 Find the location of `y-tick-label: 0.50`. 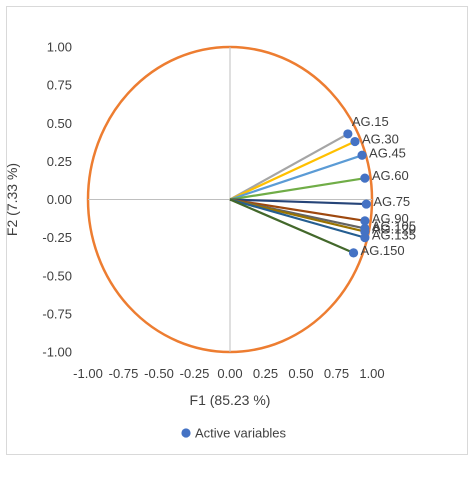

y-tick-label: 0.50 is located at coordinates (59, 123).